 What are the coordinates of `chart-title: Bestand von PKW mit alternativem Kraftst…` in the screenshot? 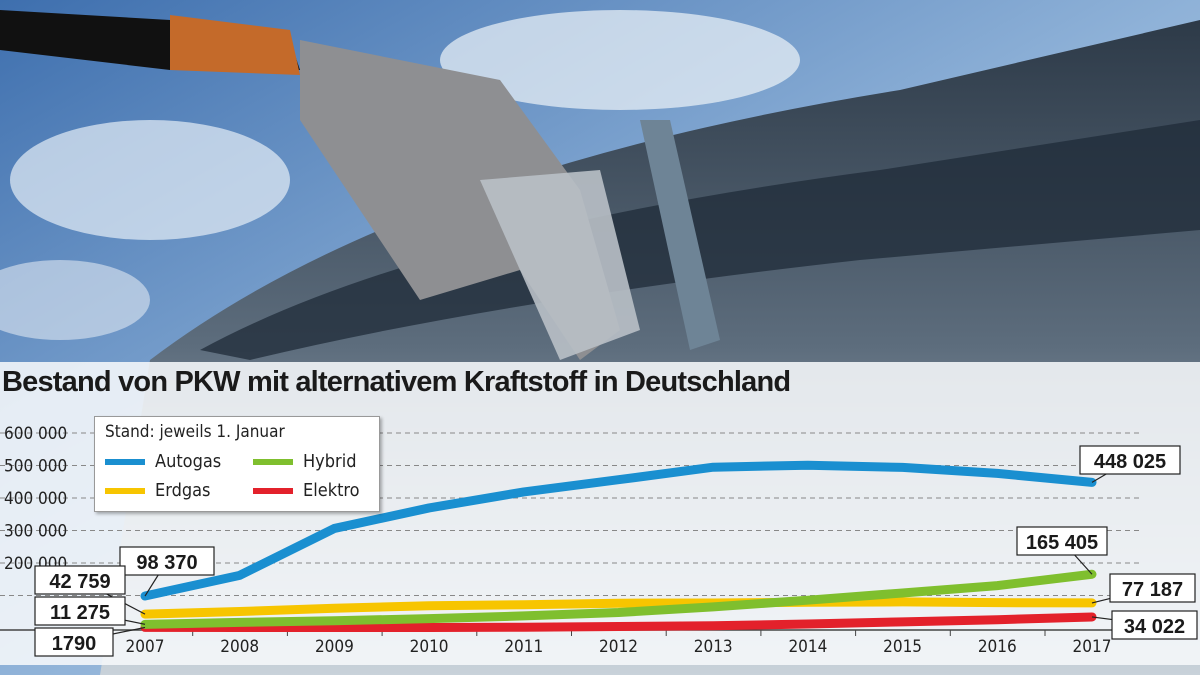 It's located at (396, 382).